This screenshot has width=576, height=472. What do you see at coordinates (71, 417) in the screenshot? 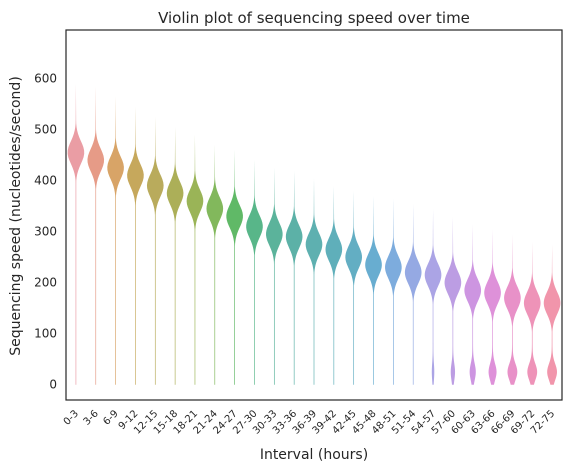
I see `x-tick-label: 0-3` at bounding box center [71, 417].